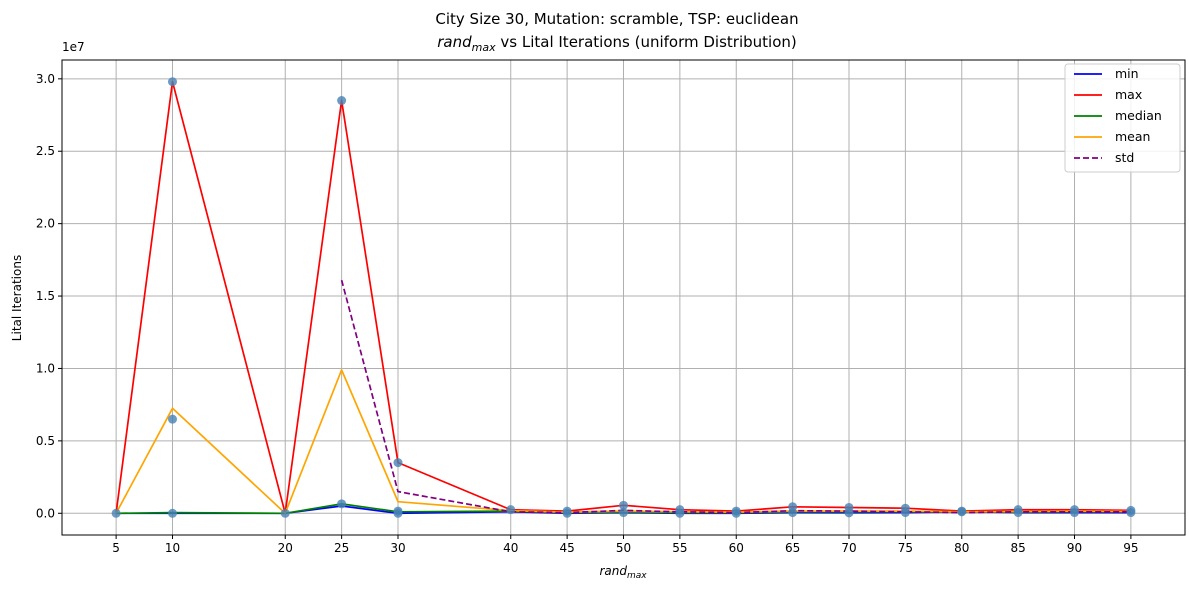  What do you see at coordinates (397, 548) in the screenshot?
I see `x-tick-label: 30` at bounding box center [397, 548].